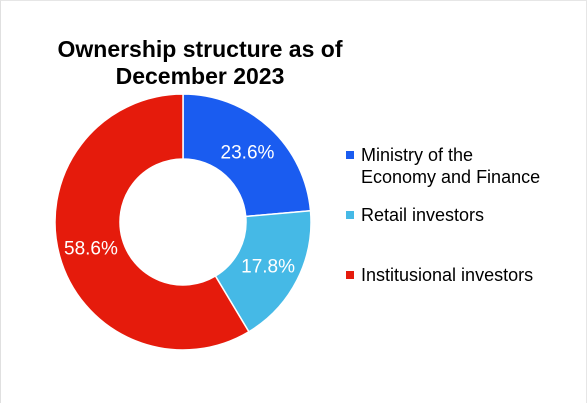 The width and height of the screenshot is (587, 403). I want to click on legend-item-ministry-of-the-economy-and-finance: Ministry of the Economy and Finance, so click(466, 166).